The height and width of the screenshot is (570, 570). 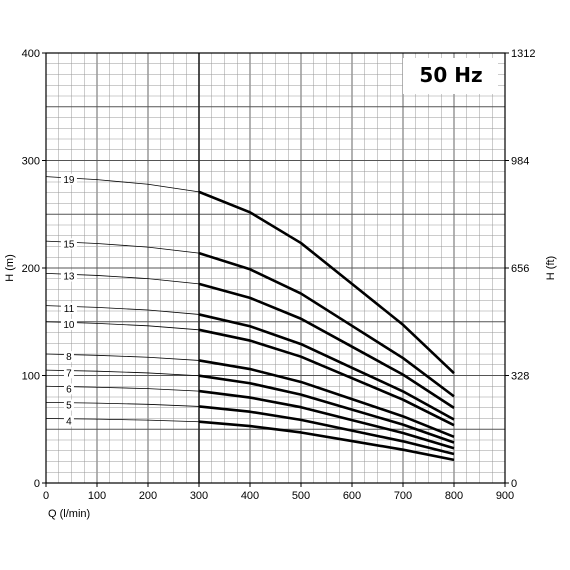 I want to click on curve-15-operating, so click(x=326, y=324).